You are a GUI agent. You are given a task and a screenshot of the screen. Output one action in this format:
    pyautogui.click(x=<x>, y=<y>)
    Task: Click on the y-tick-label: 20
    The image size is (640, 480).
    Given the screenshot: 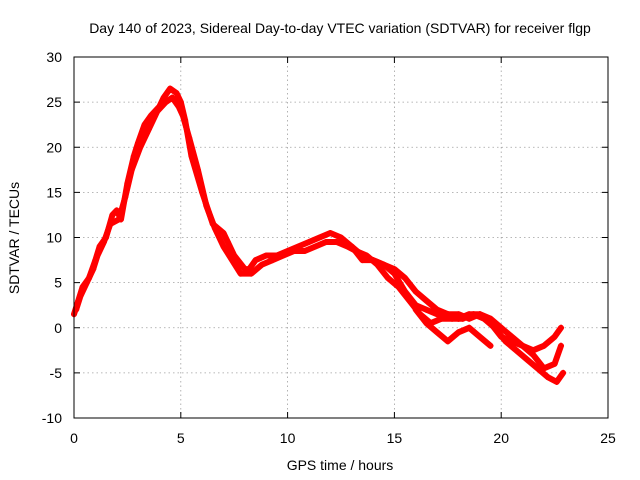 What is the action you would take?
    pyautogui.click(x=54, y=147)
    